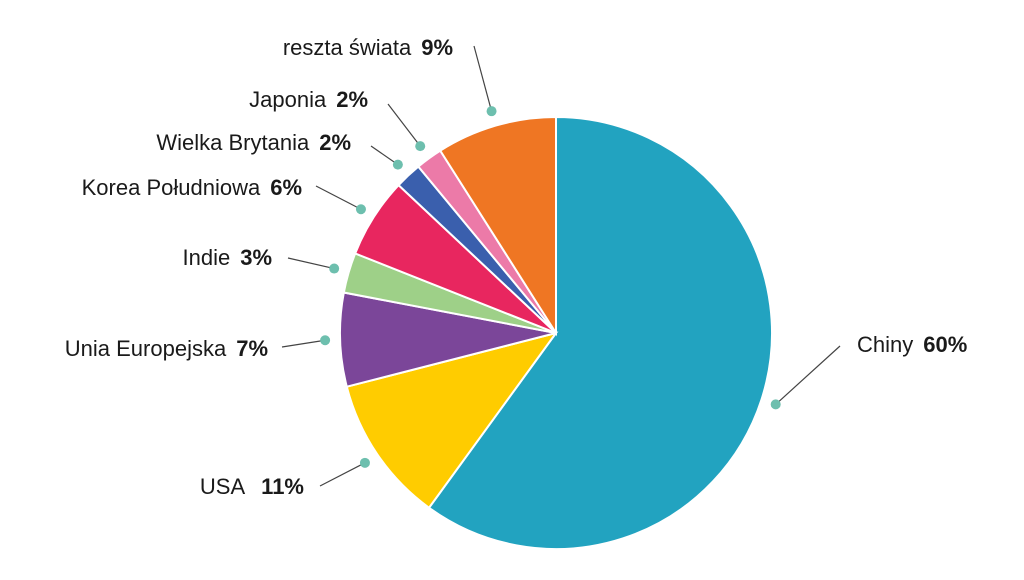 The width and height of the screenshot is (1024, 580). What do you see at coordinates (808, 375) in the screenshot?
I see `leader-line-chiny` at bounding box center [808, 375].